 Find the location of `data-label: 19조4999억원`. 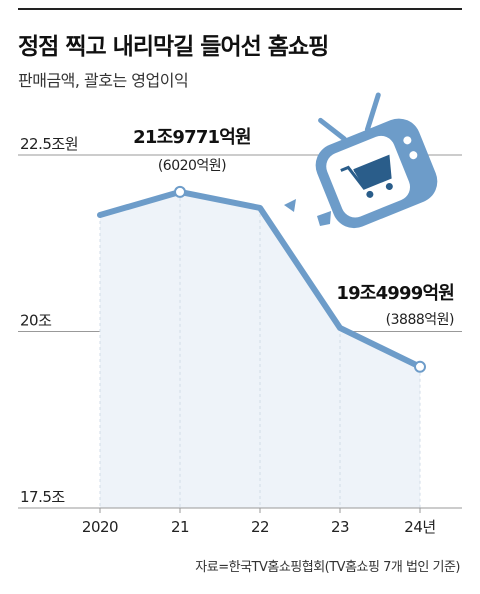

data-label: 19조4999억원 is located at coordinates (395, 293).